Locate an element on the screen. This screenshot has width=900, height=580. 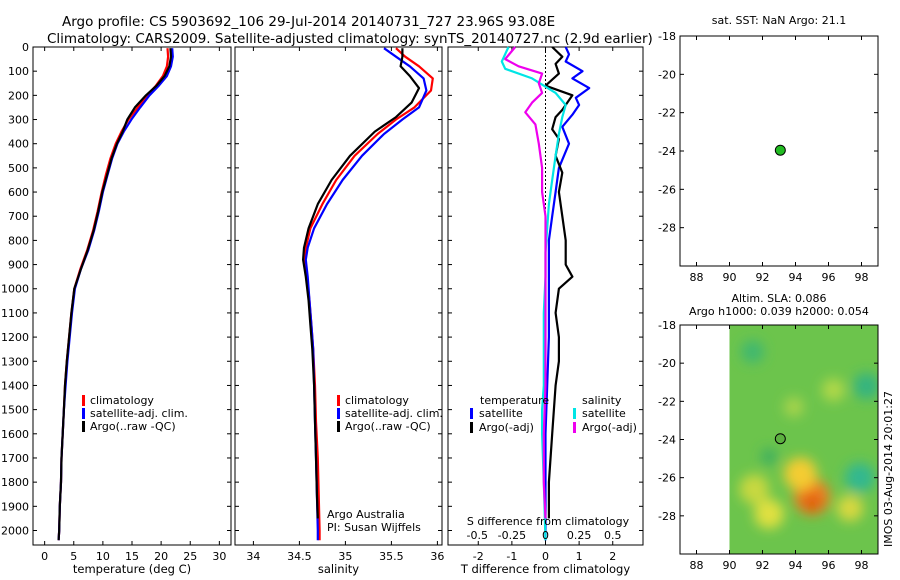
owner-annotation: PI: Susan Wijffels is located at coordinates (374, 527).